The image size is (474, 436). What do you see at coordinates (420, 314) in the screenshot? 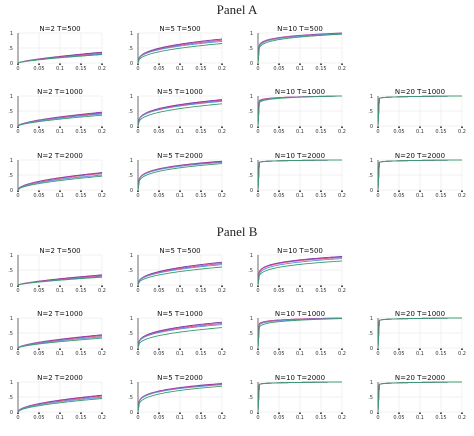
I see `subplot-title: N=20 T=1000` at bounding box center [420, 314].